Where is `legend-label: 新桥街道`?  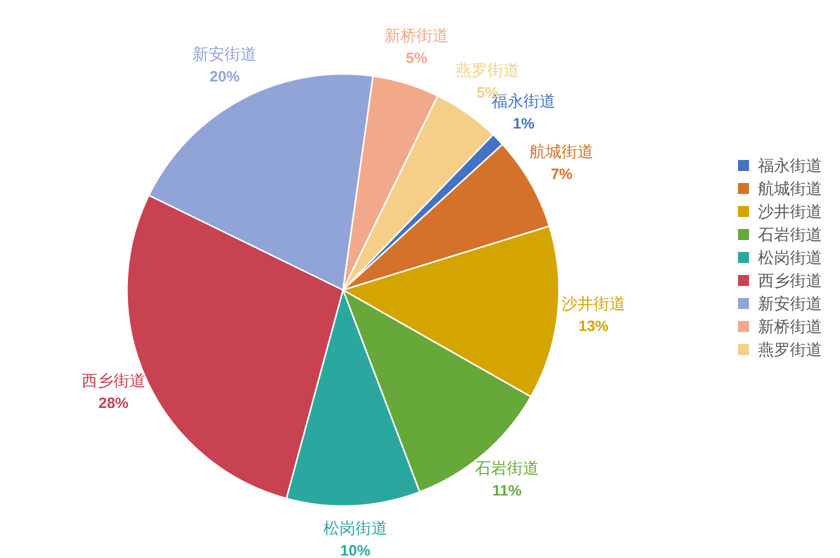
legend-label: 新桥街道 is located at coordinates (790, 327).